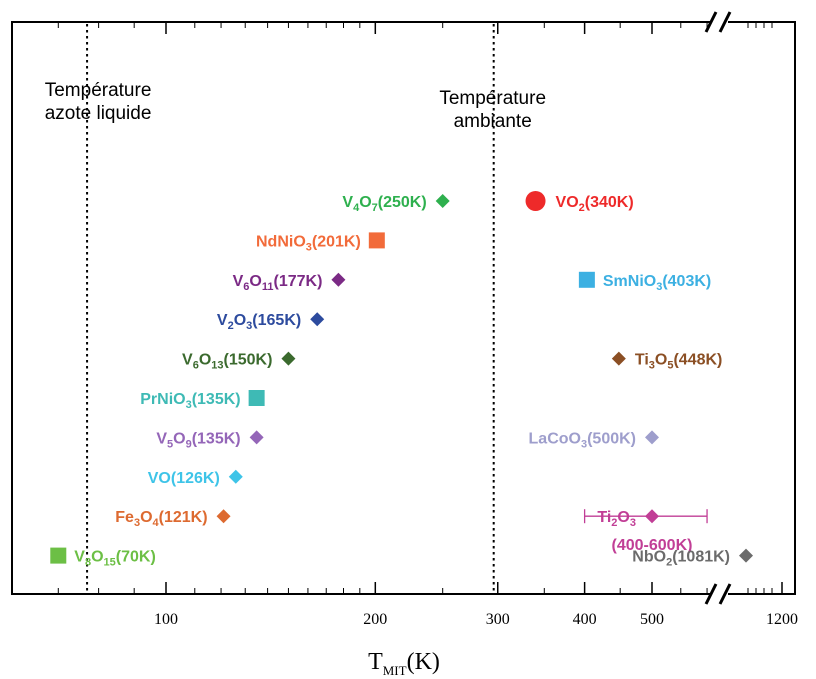  I want to click on point-label: VO(126K), so click(184, 478).